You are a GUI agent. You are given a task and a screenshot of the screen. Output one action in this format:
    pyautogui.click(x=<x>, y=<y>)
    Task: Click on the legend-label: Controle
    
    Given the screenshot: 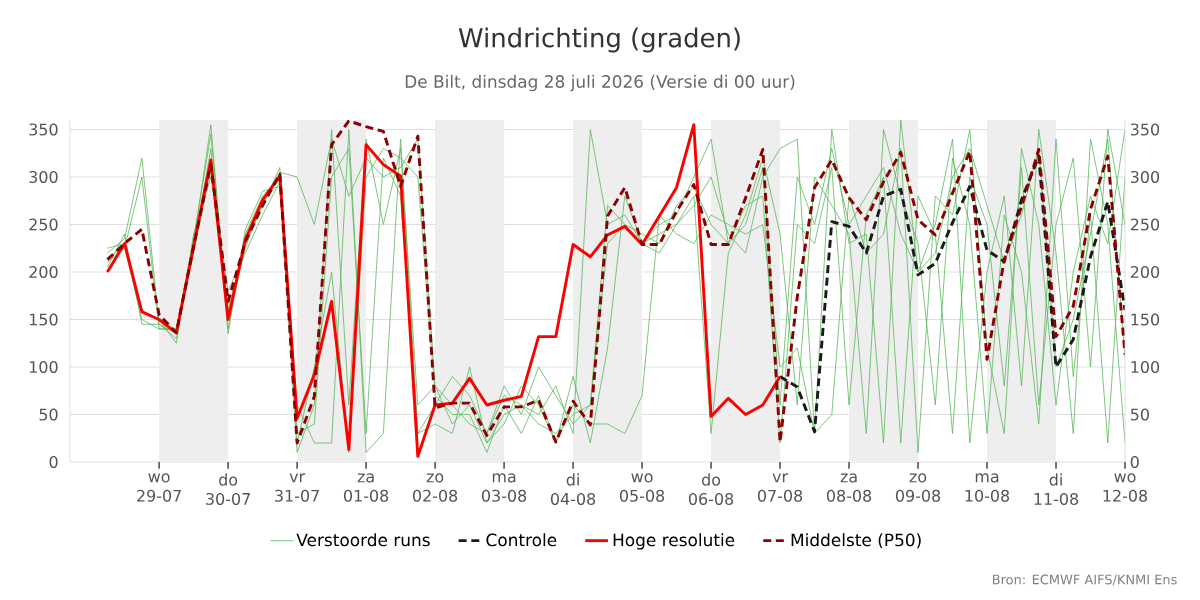 What is the action you would take?
    pyautogui.click(x=521, y=540)
    